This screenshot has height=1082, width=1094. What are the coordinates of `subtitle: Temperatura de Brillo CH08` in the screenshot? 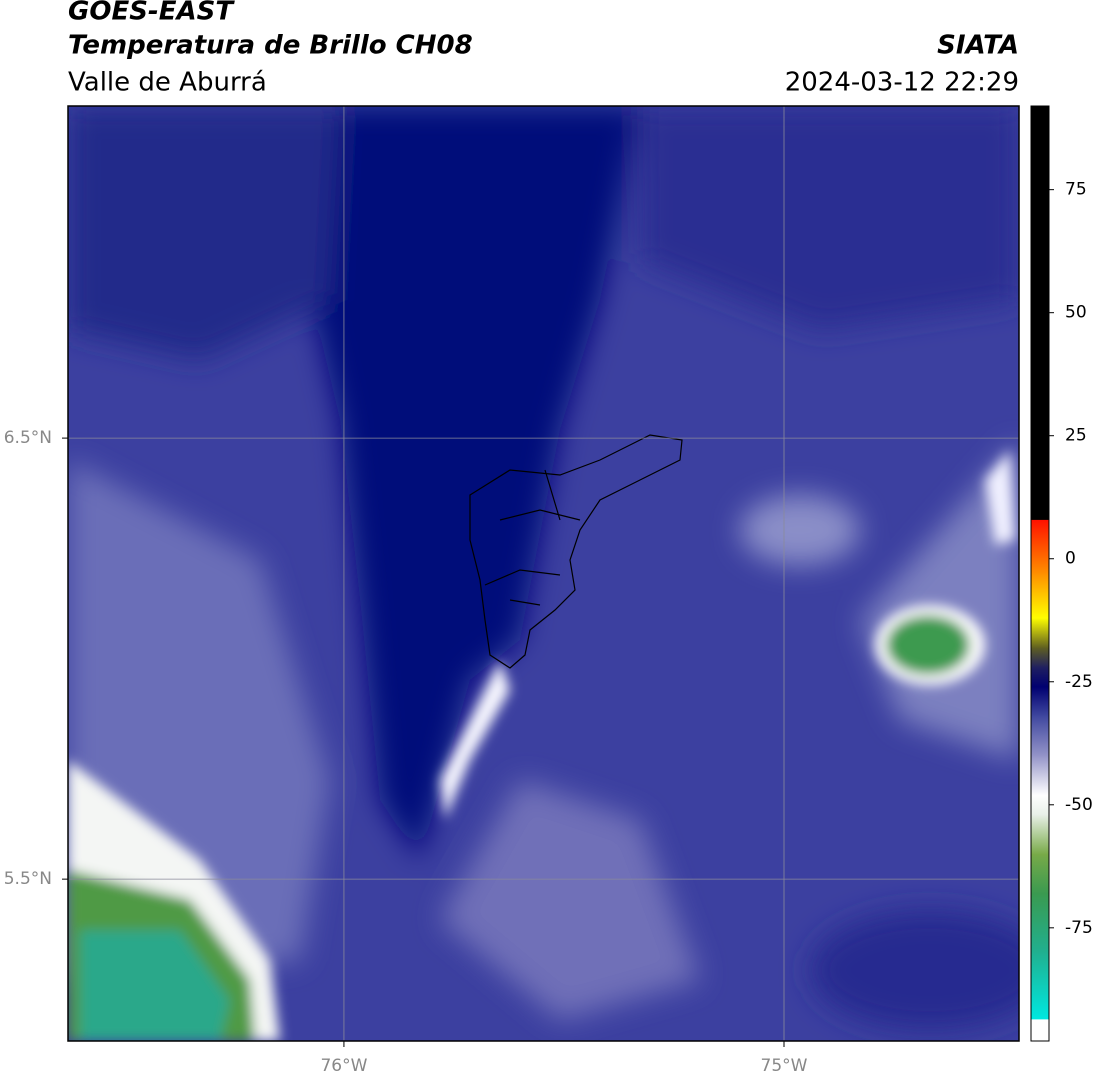 It's located at (270, 46).